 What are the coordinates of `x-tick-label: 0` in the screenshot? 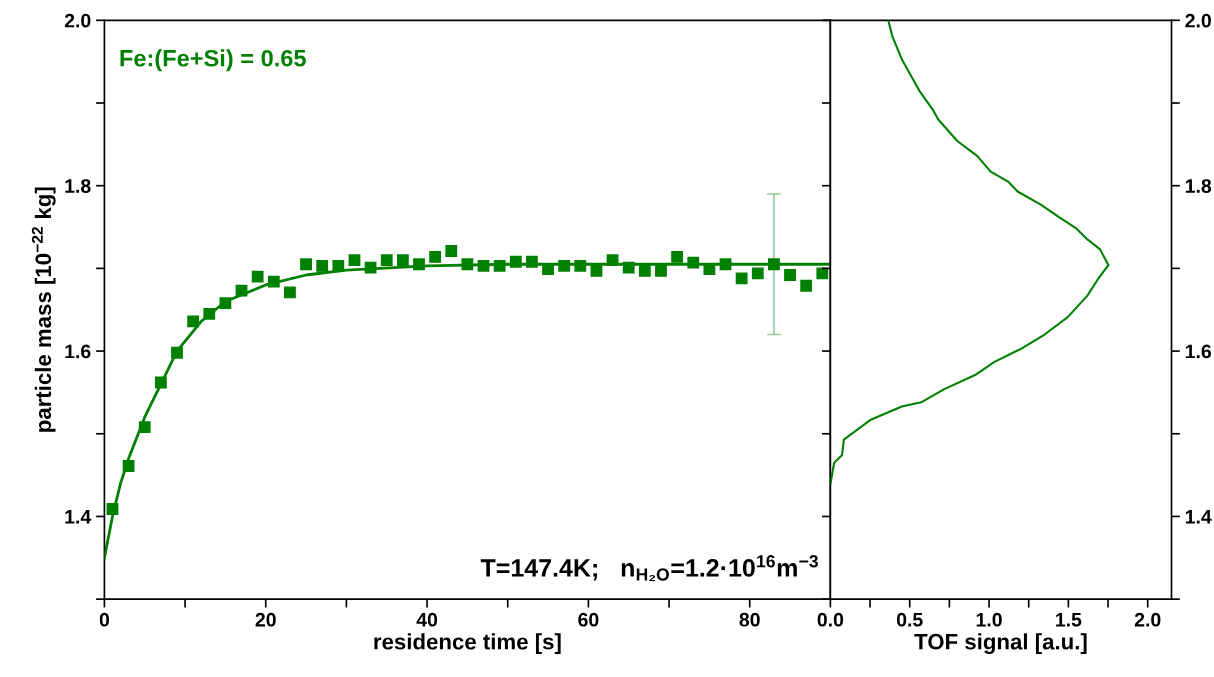 It's located at (104, 619).